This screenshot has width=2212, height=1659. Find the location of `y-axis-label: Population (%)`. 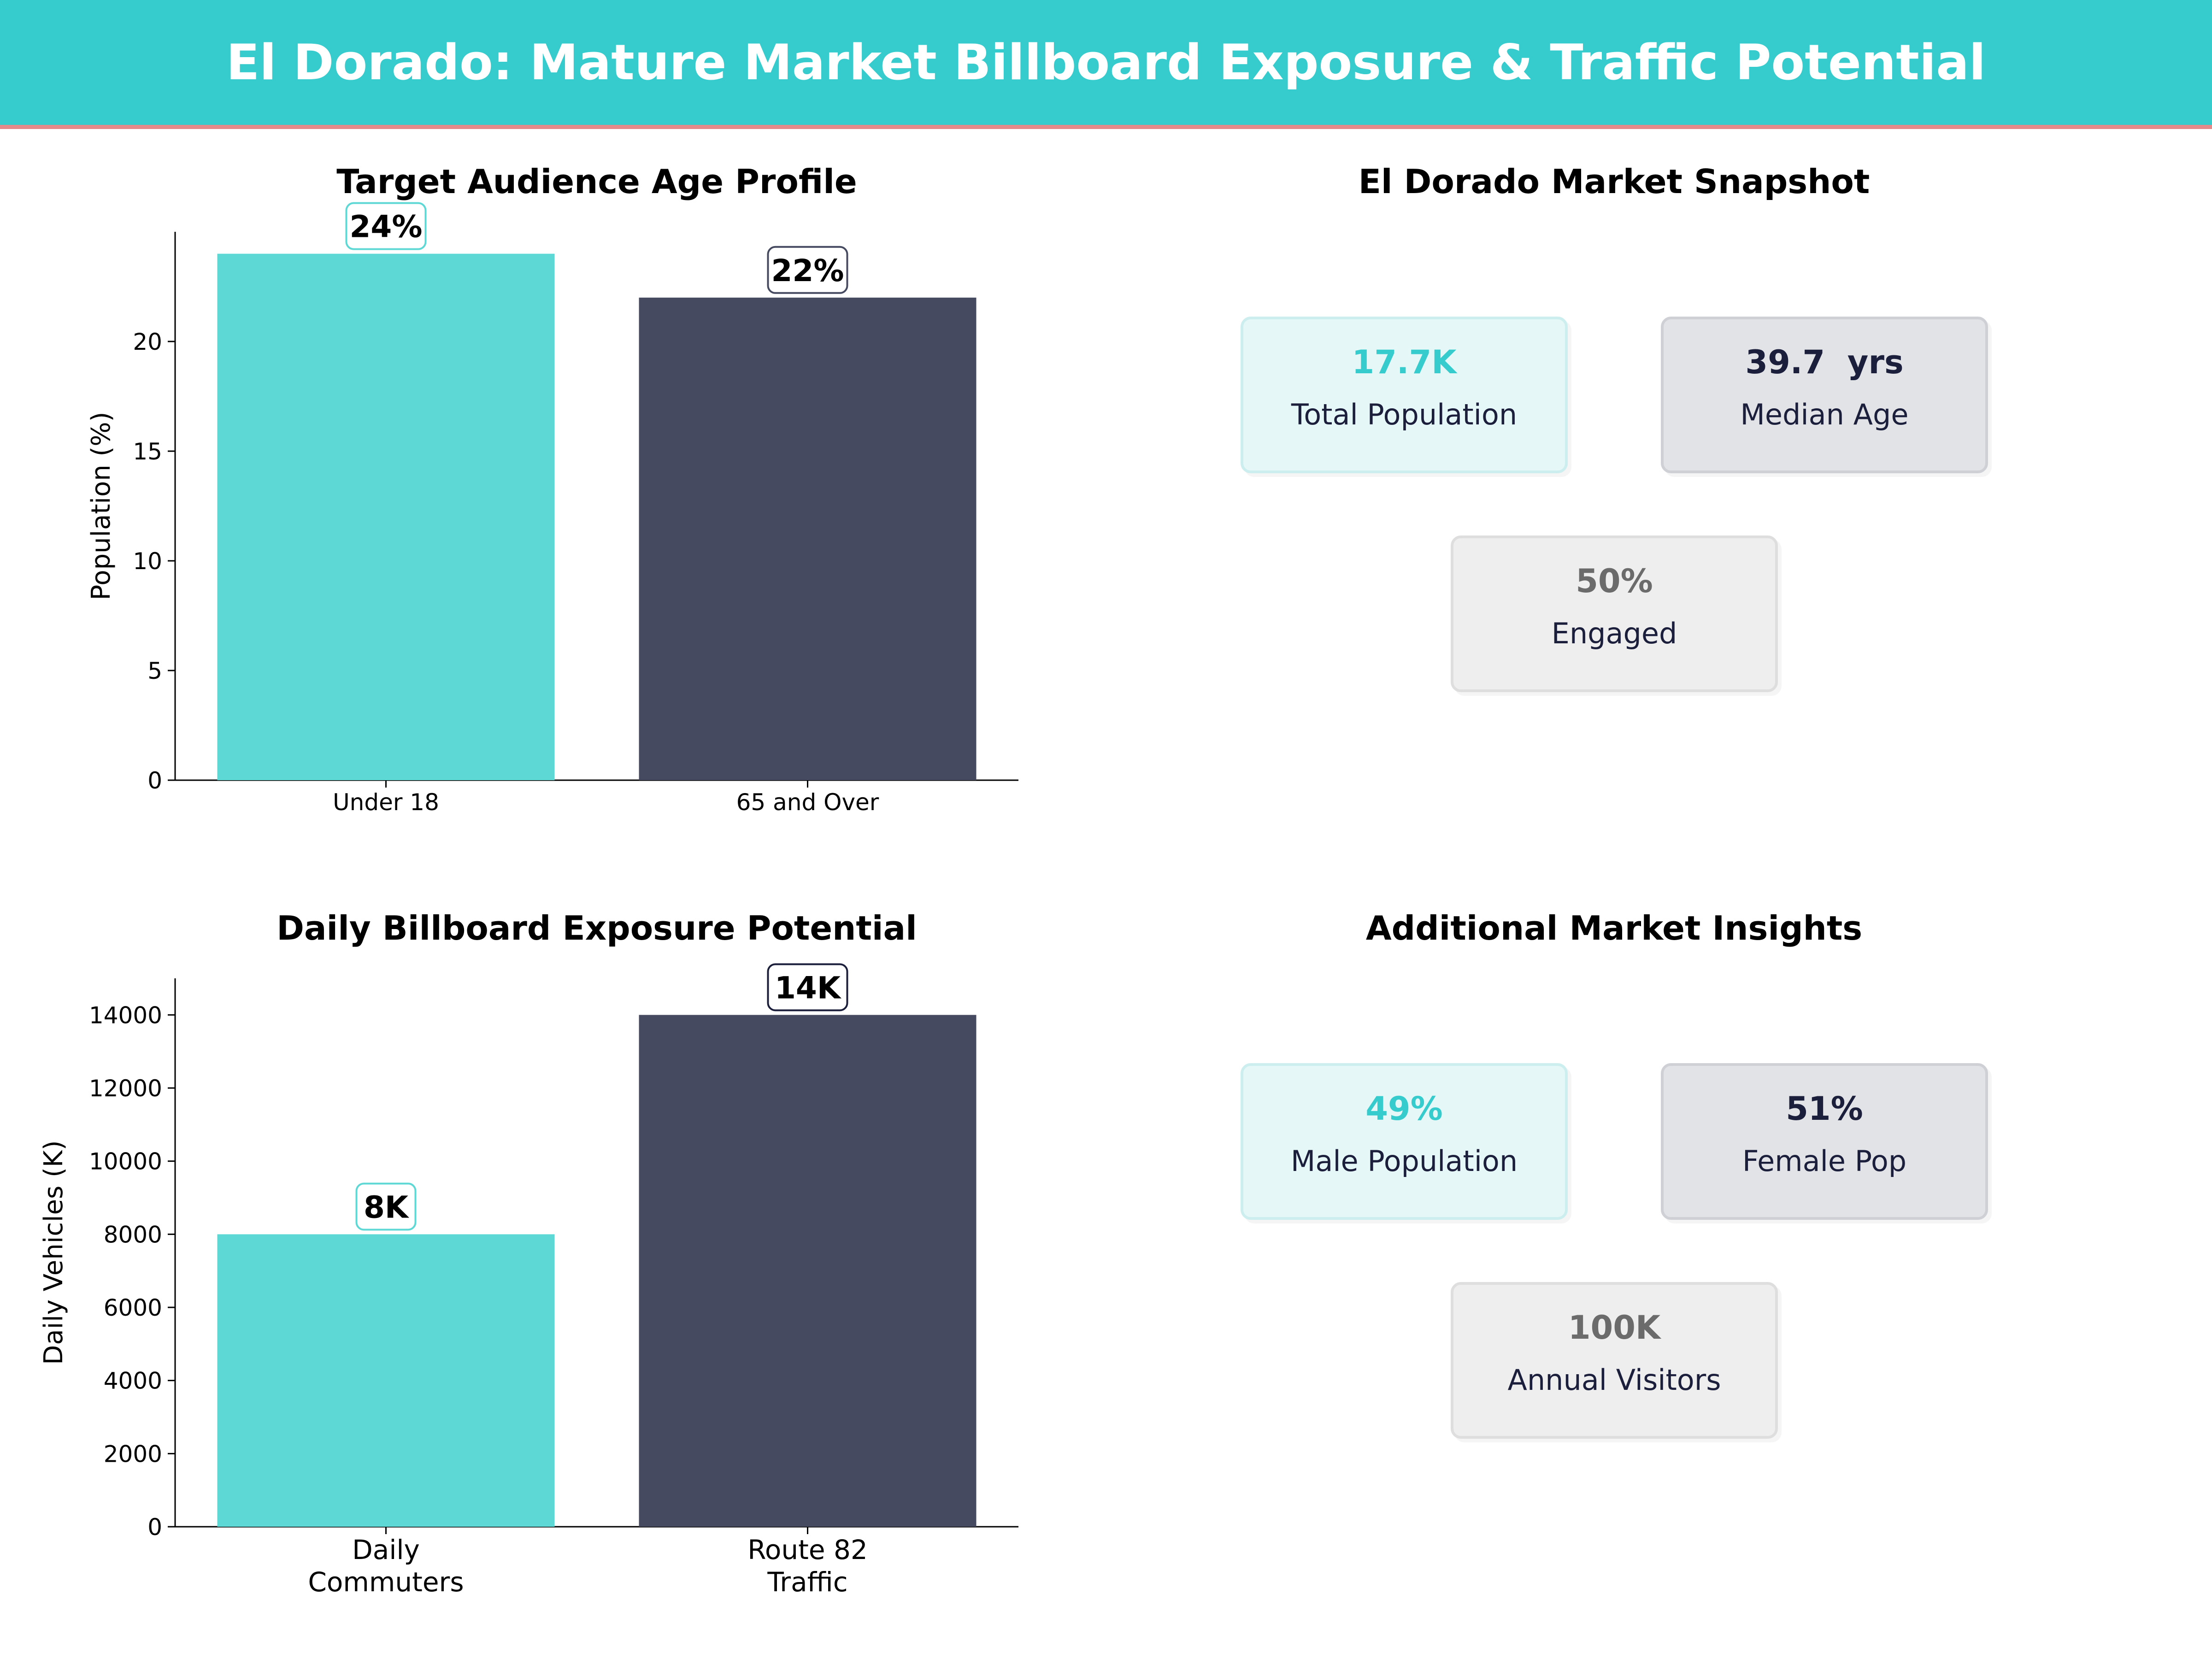

y-axis-label: Population (%) is located at coordinates (101, 506).